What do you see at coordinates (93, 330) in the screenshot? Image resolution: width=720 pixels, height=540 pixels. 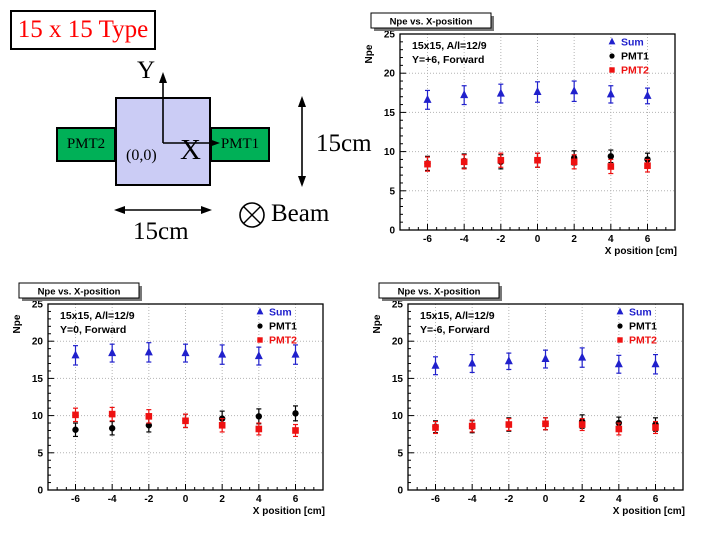 I see `svg-text: Y=0, Forward` at bounding box center [93, 330].